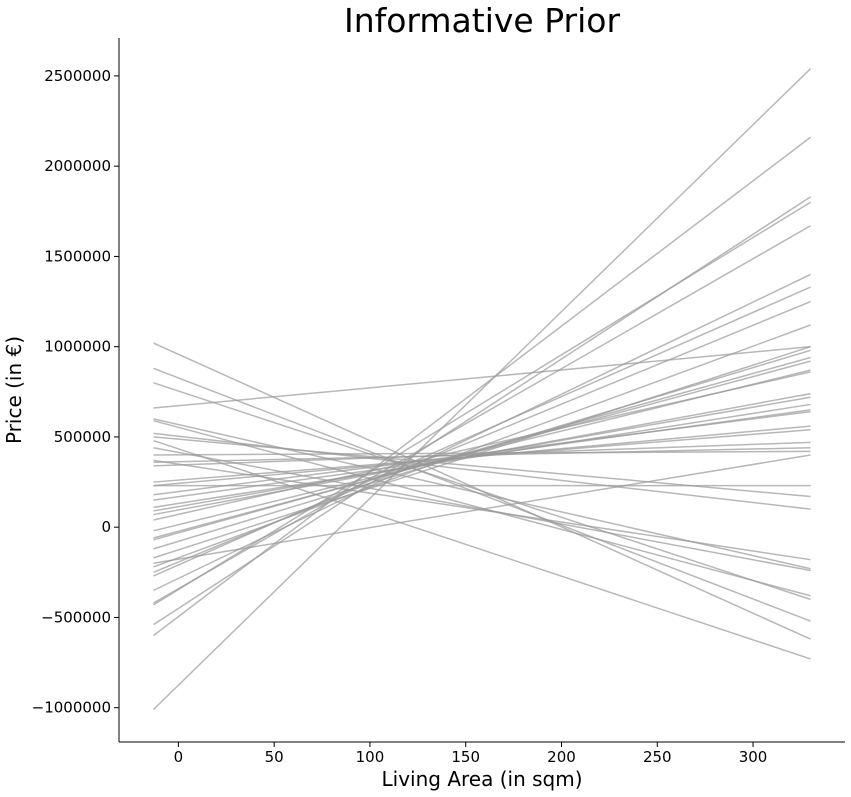 The height and width of the screenshot is (797, 851). Describe the element at coordinates (561, 757) in the screenshot. I see `x-tick-label: 200` at that location.